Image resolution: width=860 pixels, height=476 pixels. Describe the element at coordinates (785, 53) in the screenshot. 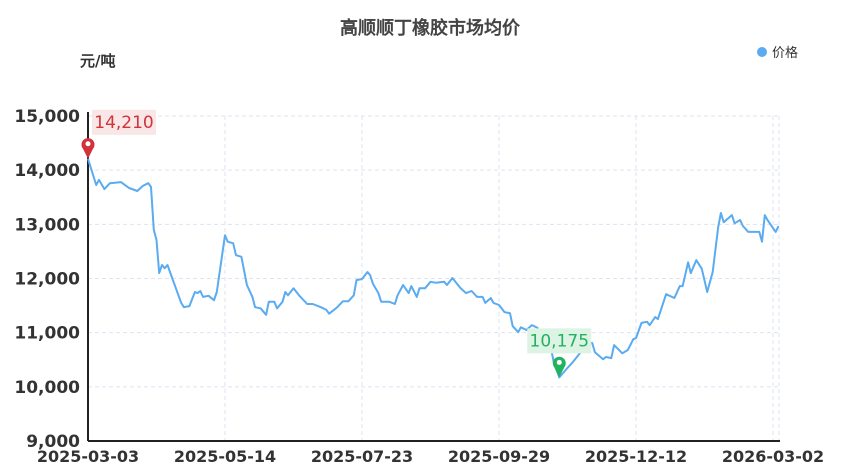

I see `legend-label: 价格` at that location.